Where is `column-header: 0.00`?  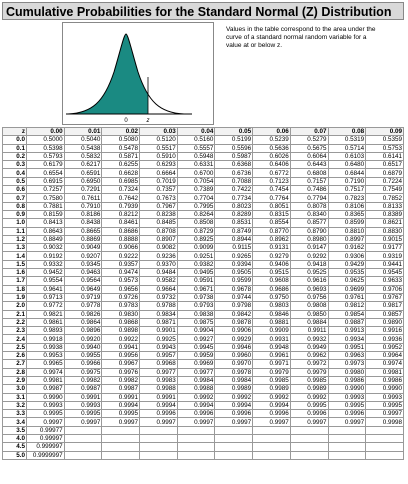 column-header: 0.00 is located at coordinates (45, 131).